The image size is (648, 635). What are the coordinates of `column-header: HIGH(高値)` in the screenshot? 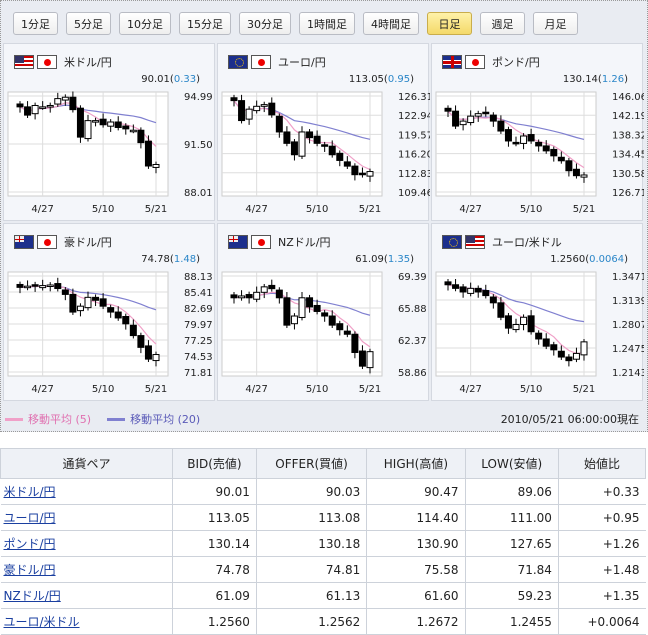 It's located at (416, 463).